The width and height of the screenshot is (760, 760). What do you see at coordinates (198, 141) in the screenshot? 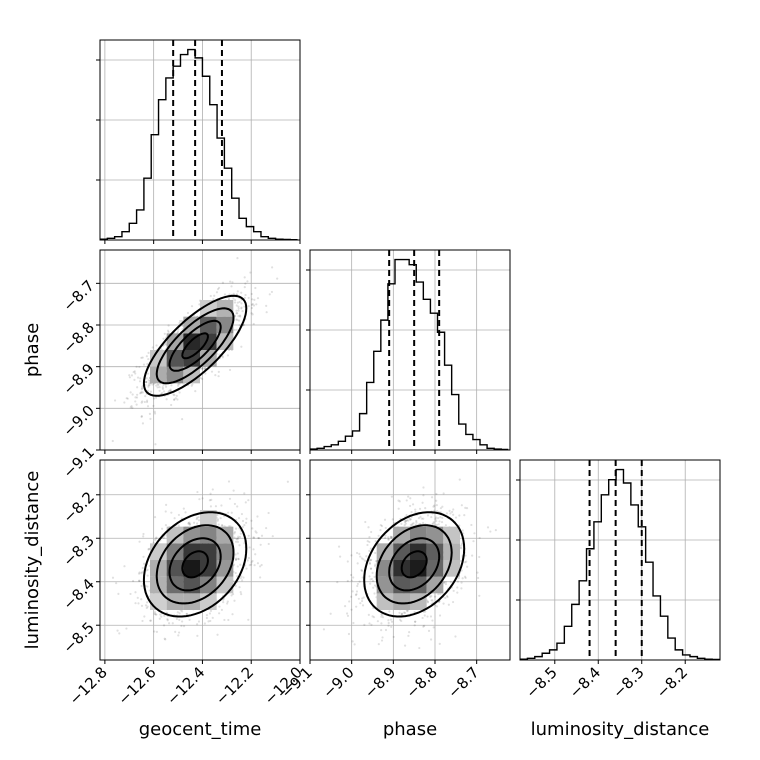
I see `hist-panel-geocent_time` at bounding box center [198, 141].